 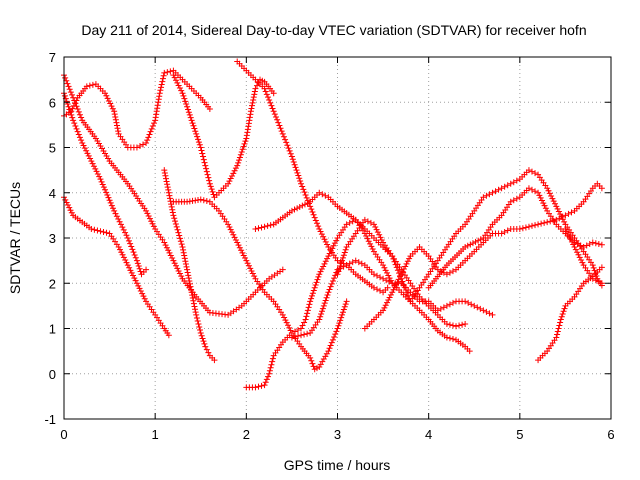 I want to click on x-tick-label: 5, so click(x=519, y=434).